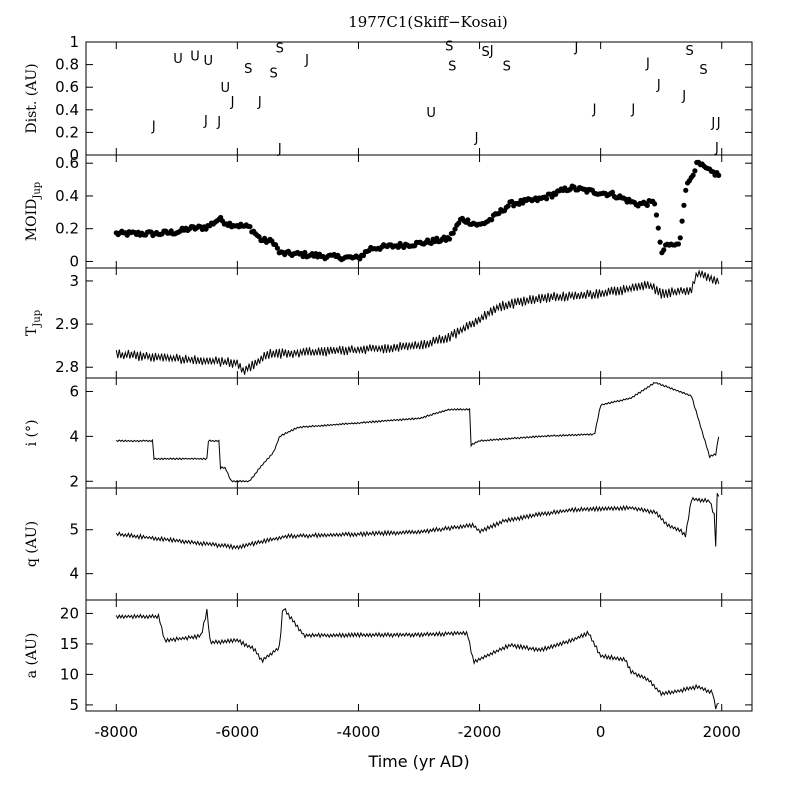 The width and height of the screenshot is (797, 797). I want to click on ylabel-text-moid: MOID, so click(32, 220).